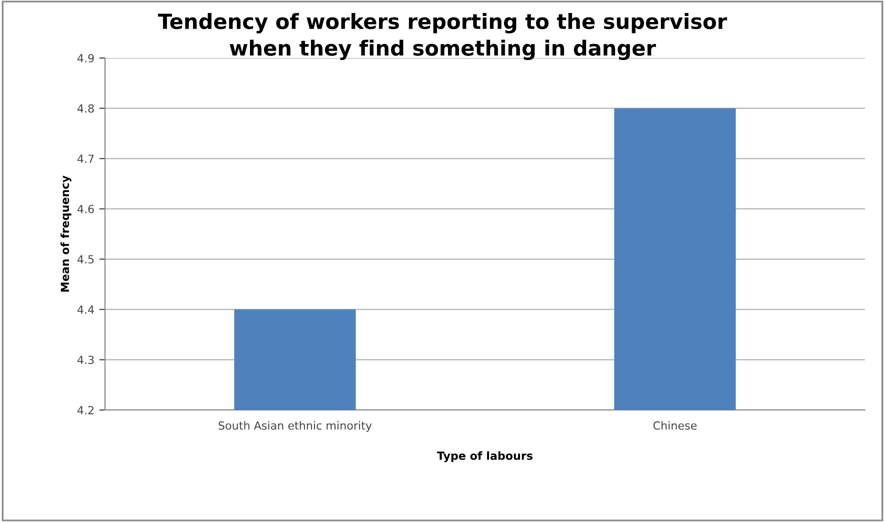  Describe the element at coordinates (85, 158) in the screenshot. I see `y-tick-label: 4.7` at that location.